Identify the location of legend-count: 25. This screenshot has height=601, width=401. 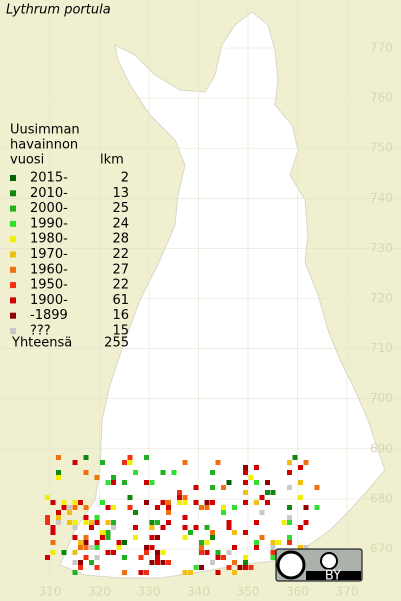
(120, 208).